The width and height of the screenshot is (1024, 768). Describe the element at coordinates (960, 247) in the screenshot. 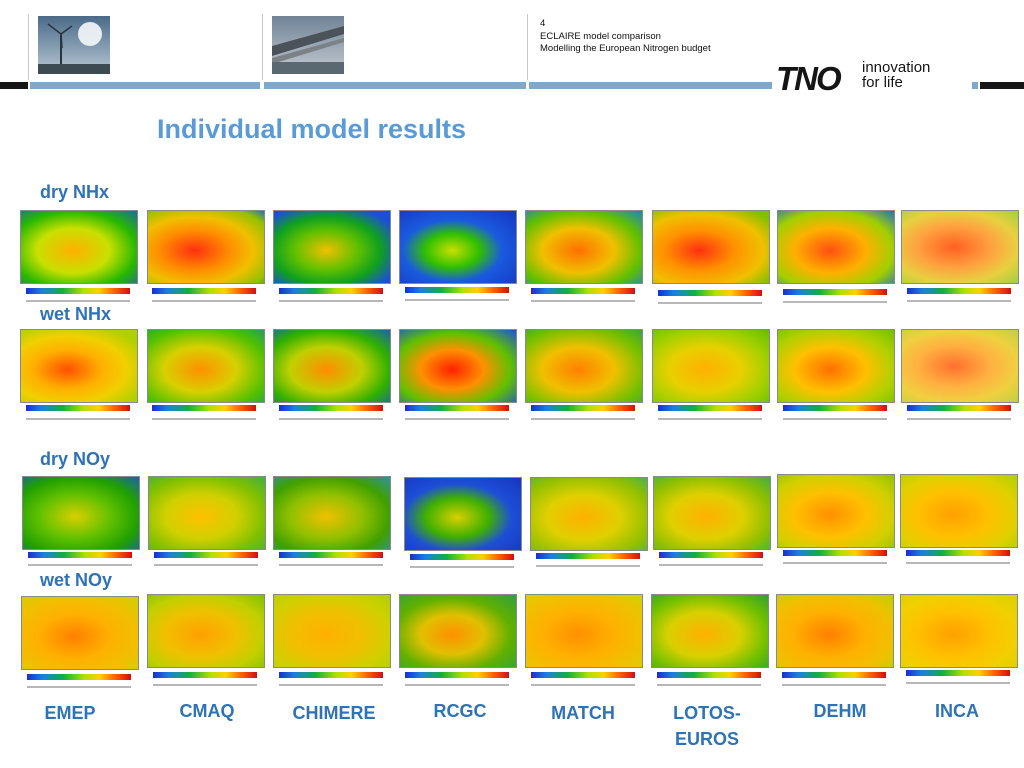

I see `map-dry-nhx-inca` at that location.